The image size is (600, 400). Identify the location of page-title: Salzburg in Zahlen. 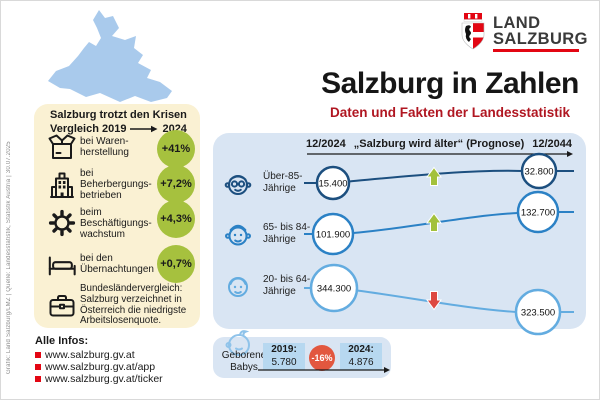
(450, 83).